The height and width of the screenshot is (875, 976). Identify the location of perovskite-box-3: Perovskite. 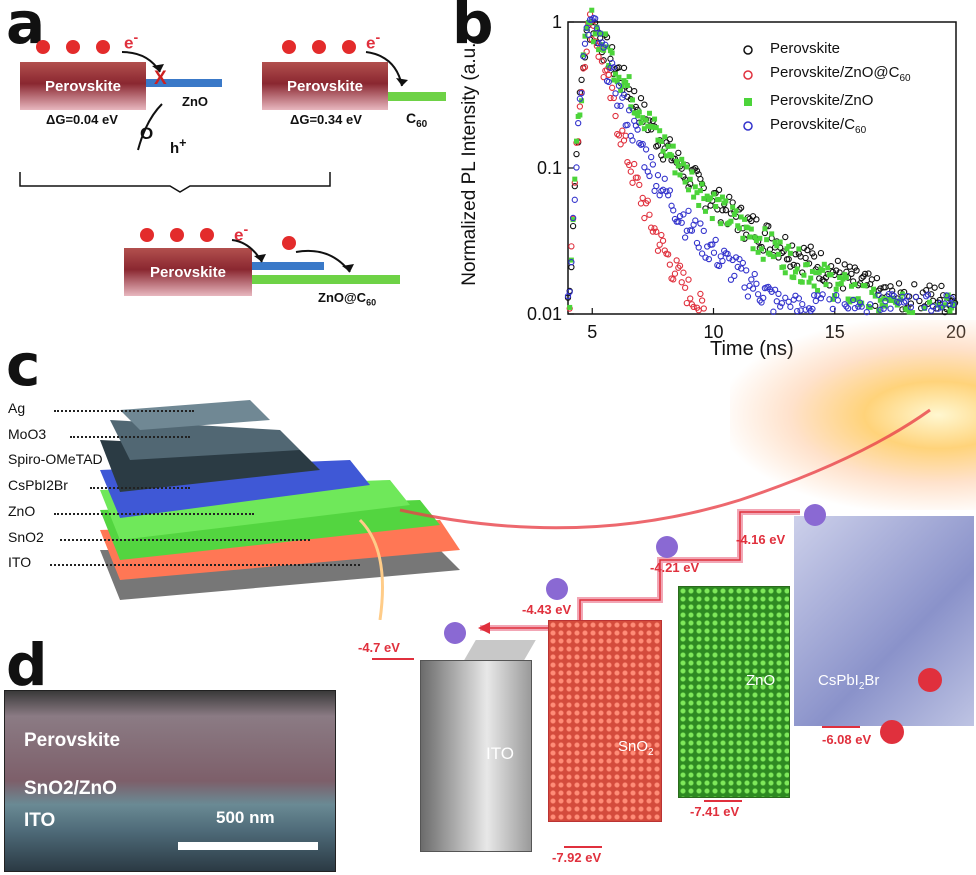
(188, 272).